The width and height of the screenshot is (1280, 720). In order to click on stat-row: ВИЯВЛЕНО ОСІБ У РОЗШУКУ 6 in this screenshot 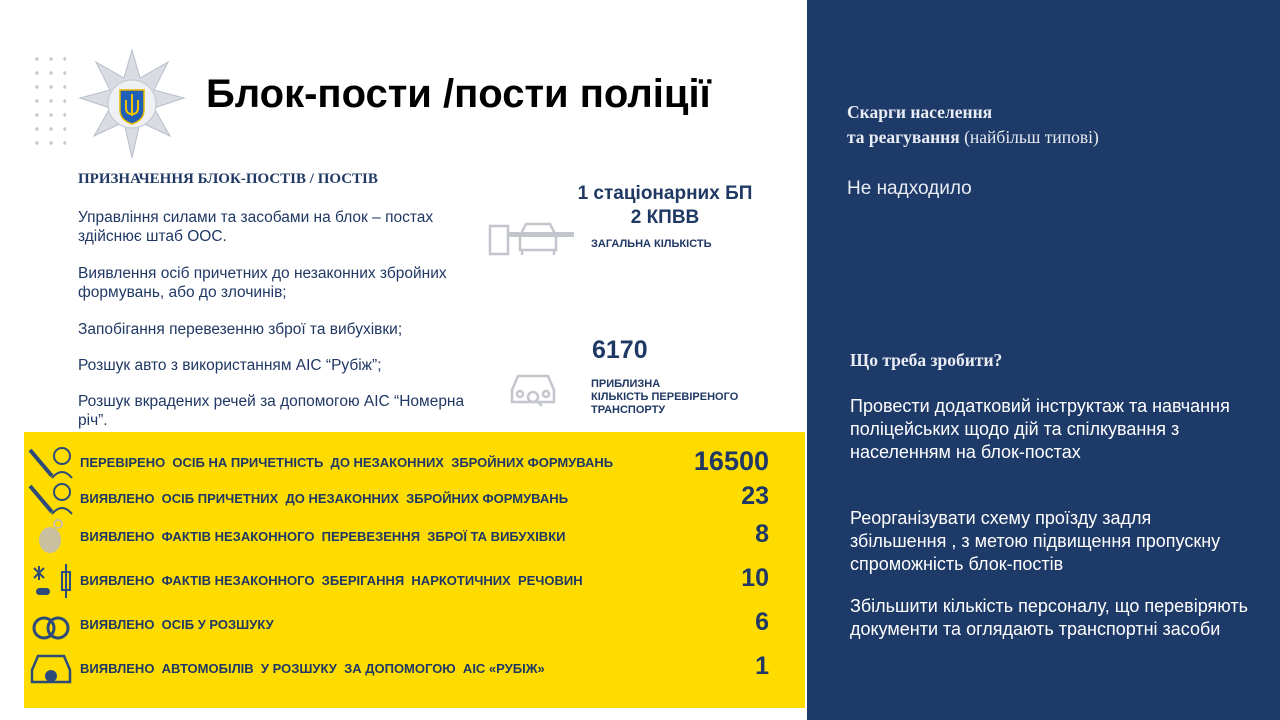, I will do `click(414, 624)`.